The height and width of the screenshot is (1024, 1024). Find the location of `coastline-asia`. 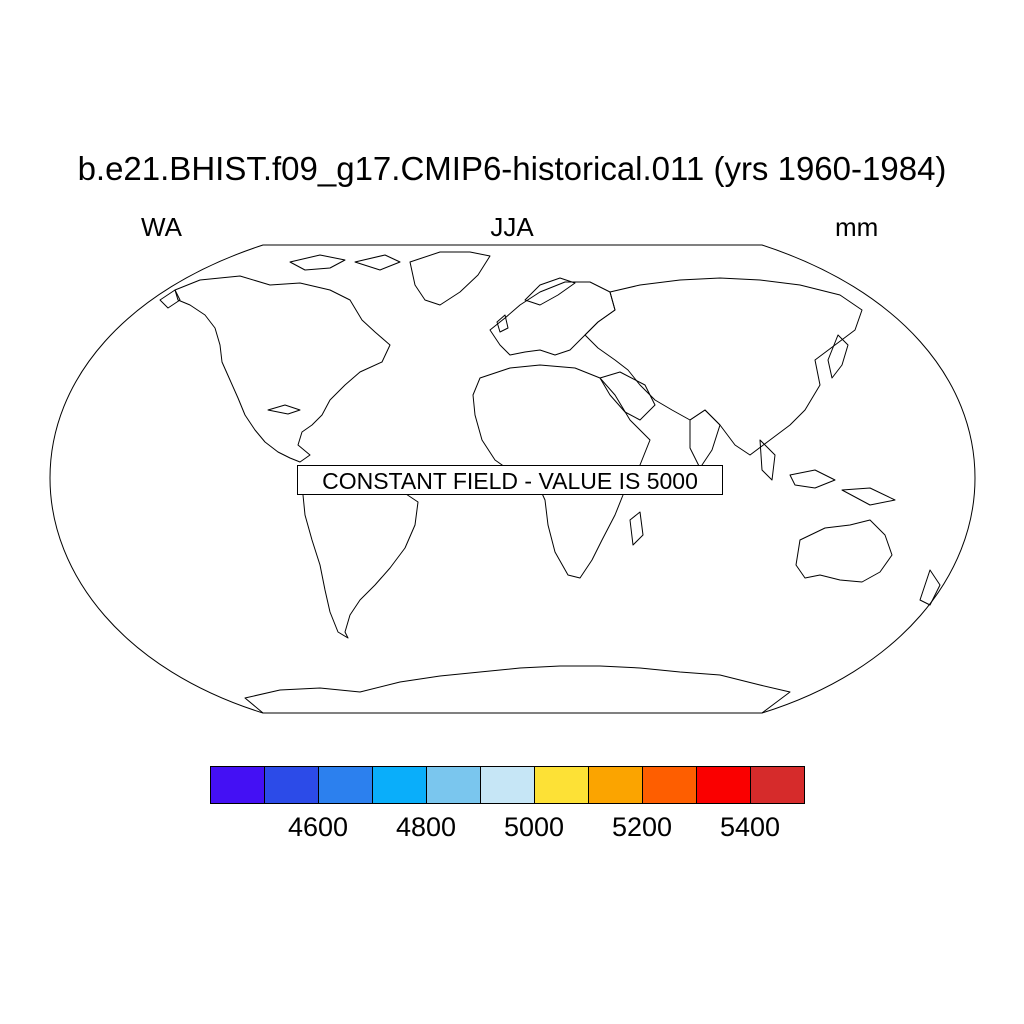

coastline-asia is located at coordinates (723, 366).